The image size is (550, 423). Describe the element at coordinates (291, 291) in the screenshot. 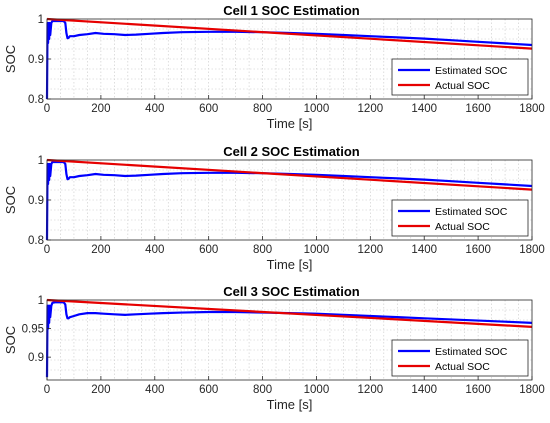

I see `chart-title: Cell 3 SOC Estimation` at that location.